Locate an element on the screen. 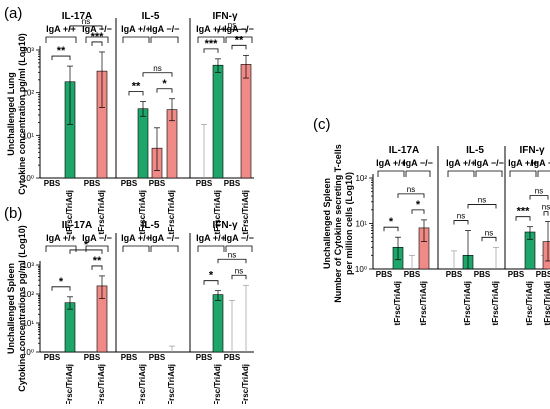 The image size is (550, 409). y-axis-label: Unchallenged Lung is located at coordinates (11, 114).